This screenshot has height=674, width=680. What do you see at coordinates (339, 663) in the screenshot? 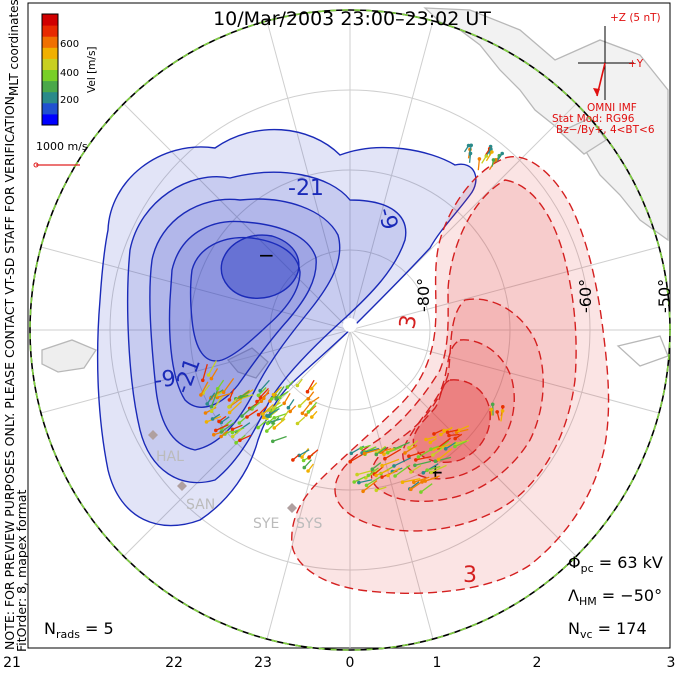
I see `mlt-axis: 21 22 23 0 1 2 3` at bounding box center [339, 663].